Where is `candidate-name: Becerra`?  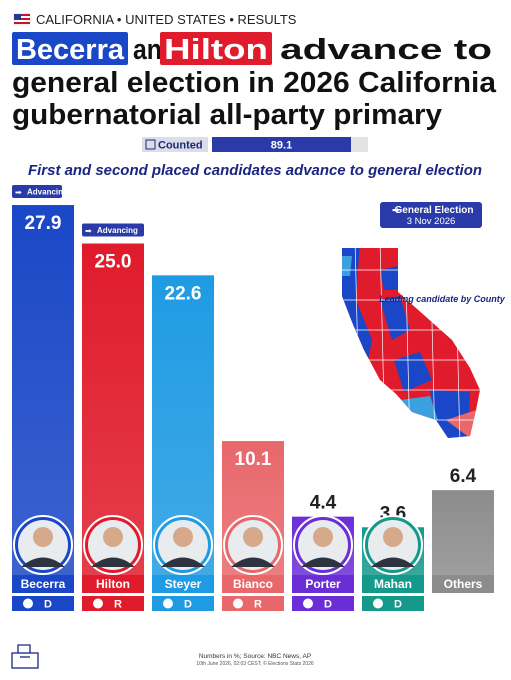 candidate-name: Becerra is located at coordinates (43, 584).